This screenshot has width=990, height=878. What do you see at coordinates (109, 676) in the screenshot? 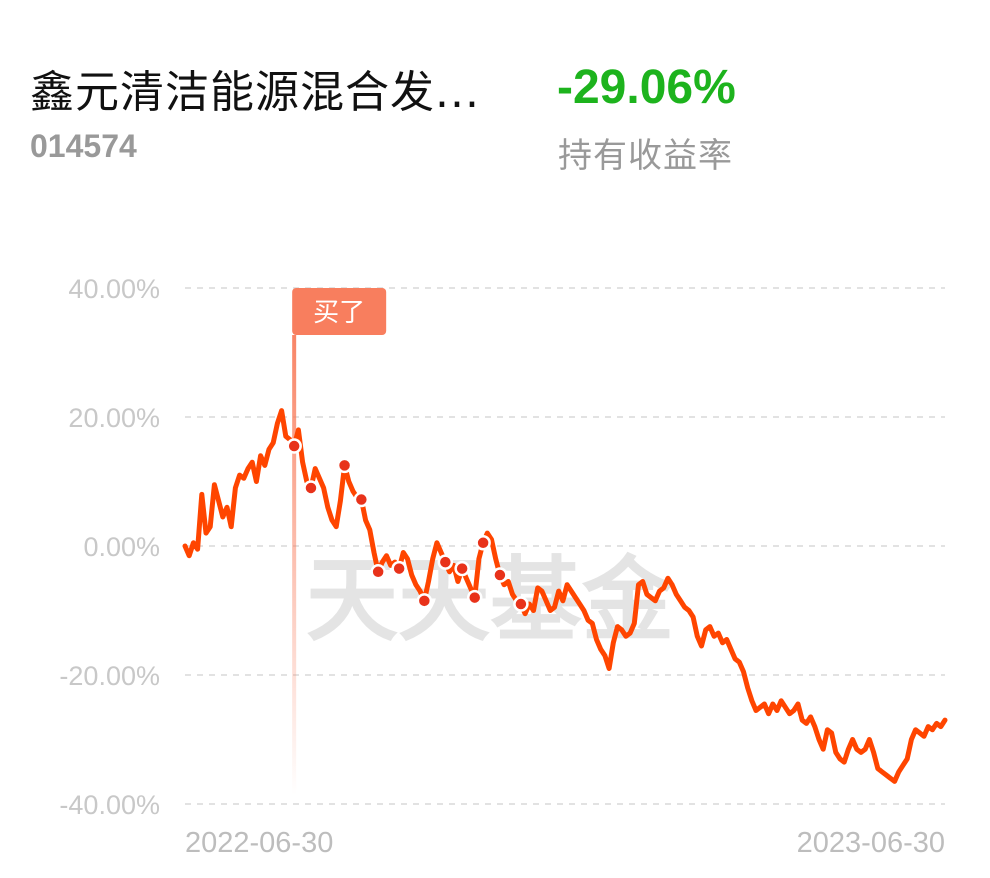
I see `y-tick-label: -20.00%` at bounding box center [109, 676].